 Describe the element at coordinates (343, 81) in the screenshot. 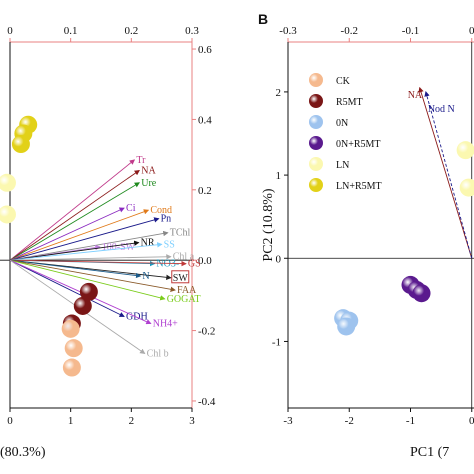

I see `legend-label: CK` at that location.